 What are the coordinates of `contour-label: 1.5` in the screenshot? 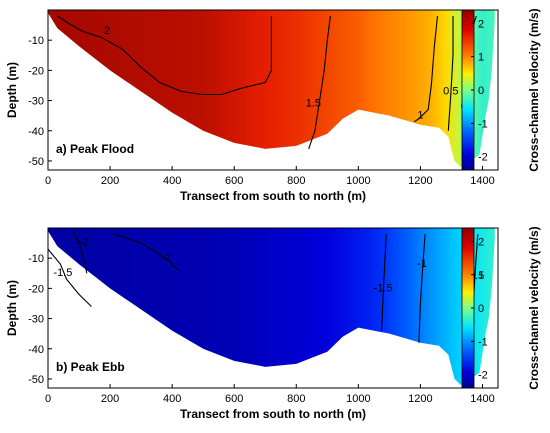 It's located at (313, 103).